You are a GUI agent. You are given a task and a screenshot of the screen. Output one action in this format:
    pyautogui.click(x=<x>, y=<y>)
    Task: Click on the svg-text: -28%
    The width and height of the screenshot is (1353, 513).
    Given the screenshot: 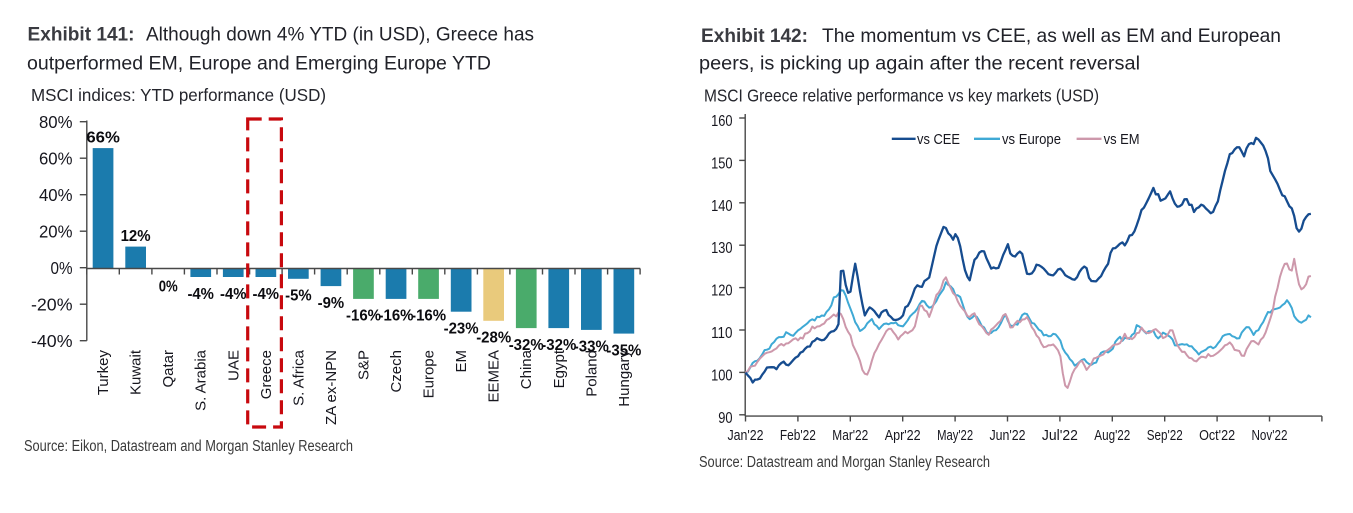 What is the action you would take?
    pyautogui.click(x=493, y=338)
    